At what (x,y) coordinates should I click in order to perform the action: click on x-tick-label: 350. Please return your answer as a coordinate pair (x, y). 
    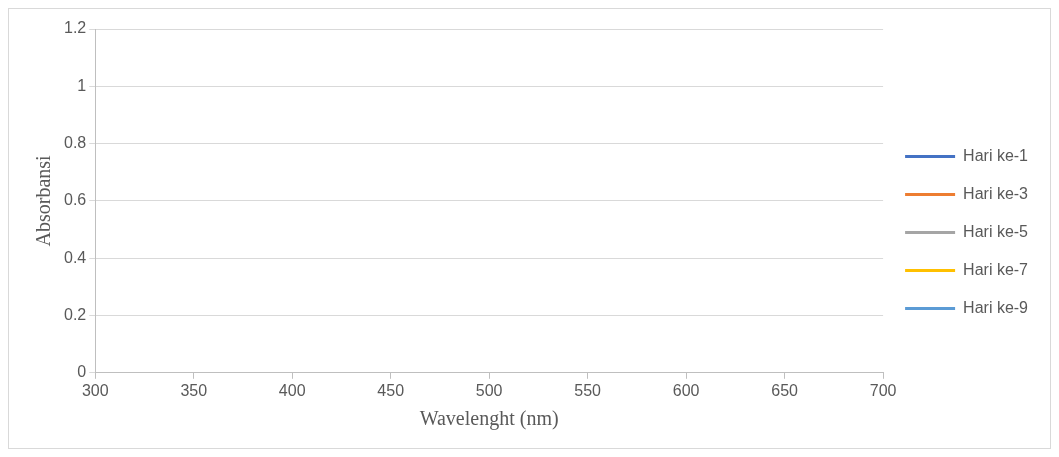
    Looking at the image, I should click on (194, 390).